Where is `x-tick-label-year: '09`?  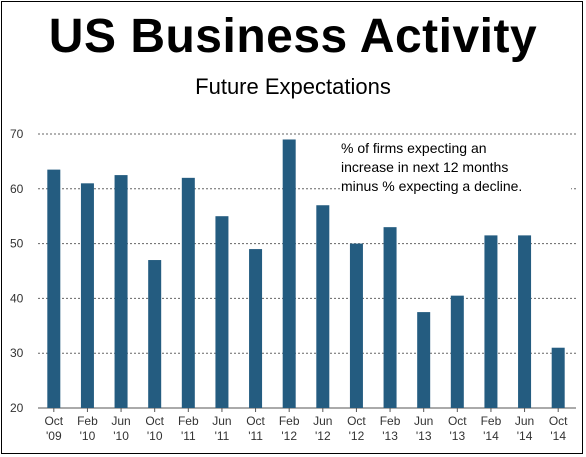
x-tick-label-year: '09 is located at coordinates (54, 436).